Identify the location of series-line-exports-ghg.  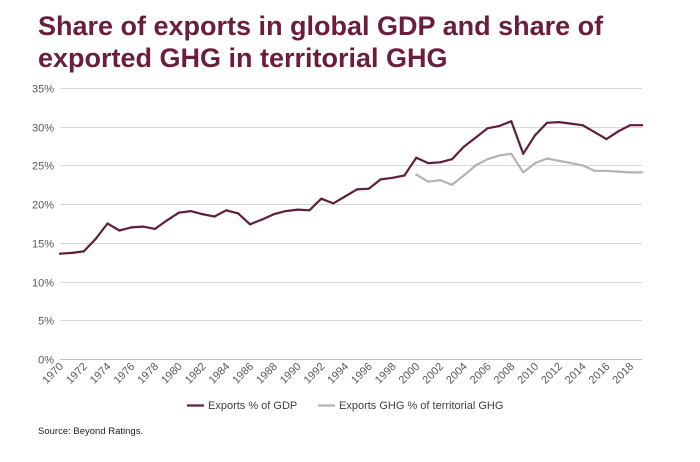
(529, 169).